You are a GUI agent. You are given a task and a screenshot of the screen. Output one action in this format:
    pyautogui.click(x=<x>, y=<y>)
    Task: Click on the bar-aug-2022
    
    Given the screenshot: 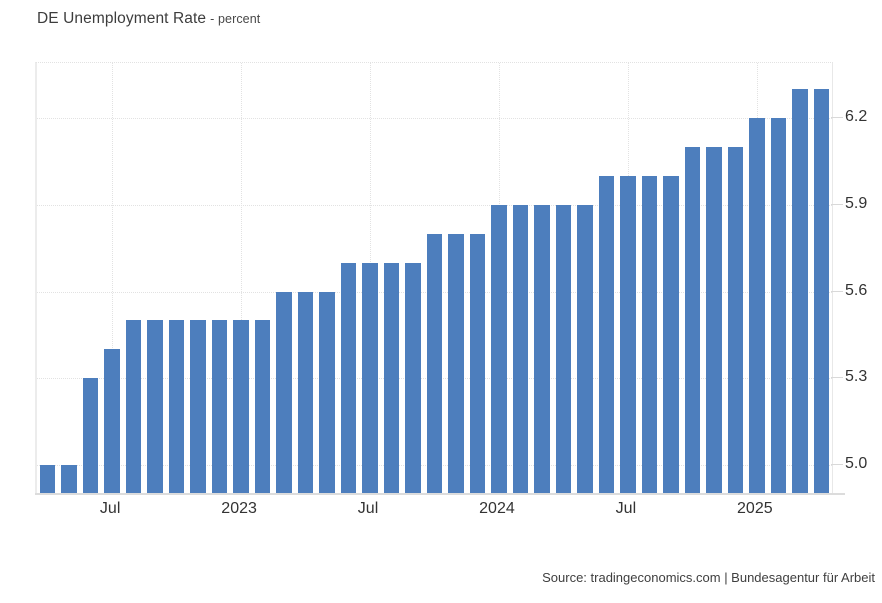 What is the action you would take?
    pyautogui.click(x=133, y=407)
    